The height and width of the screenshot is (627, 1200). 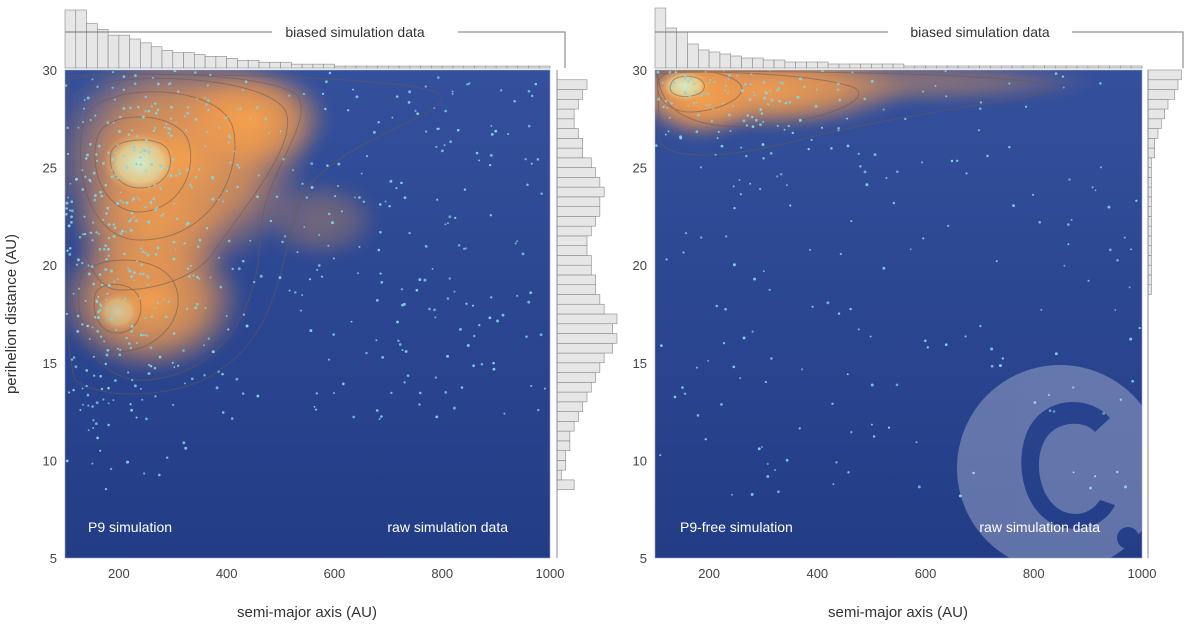 What do you see at coordinates (640, 460) in the screenshot?
I see `y-tick-label: 10` at bounding box center [640, 460].